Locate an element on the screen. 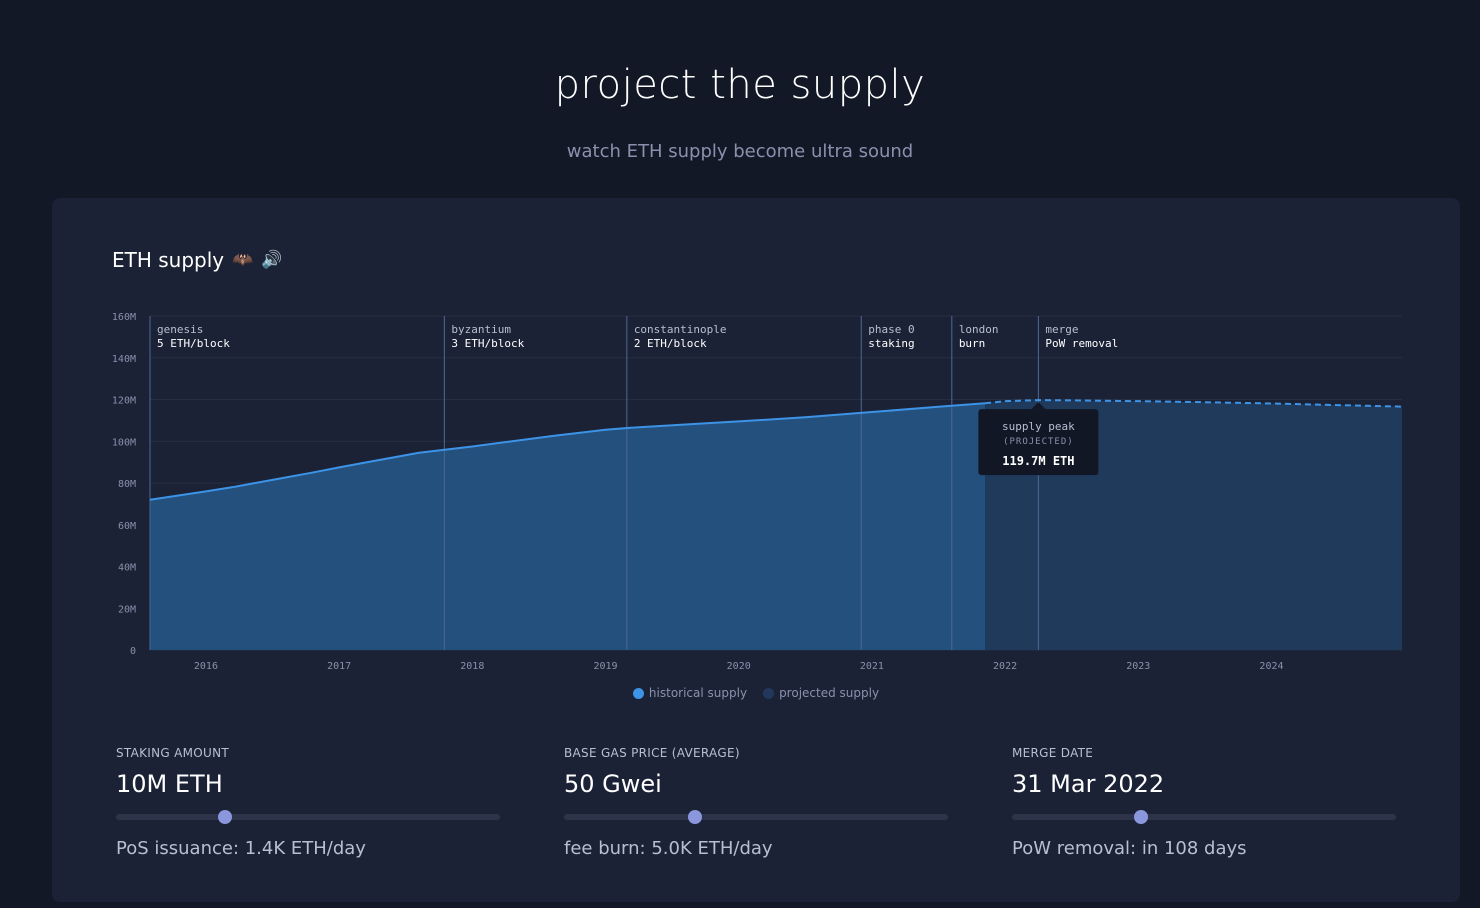 The height and width of the screenshot is (908, 1480). legend-item-projected: projected supply is located at coordinates (821, 693).